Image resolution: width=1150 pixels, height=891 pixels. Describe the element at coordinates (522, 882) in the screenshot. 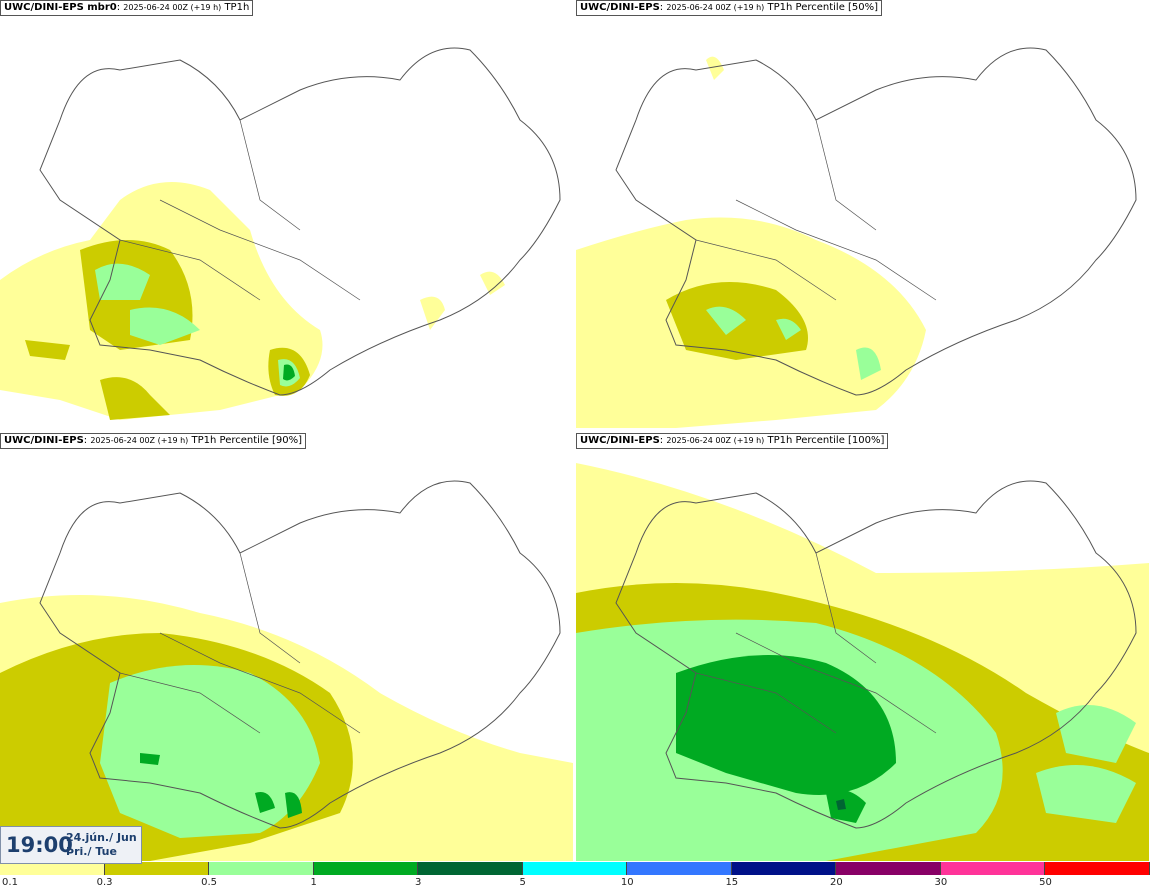

I see `legend-tick-label: 5` at that location.